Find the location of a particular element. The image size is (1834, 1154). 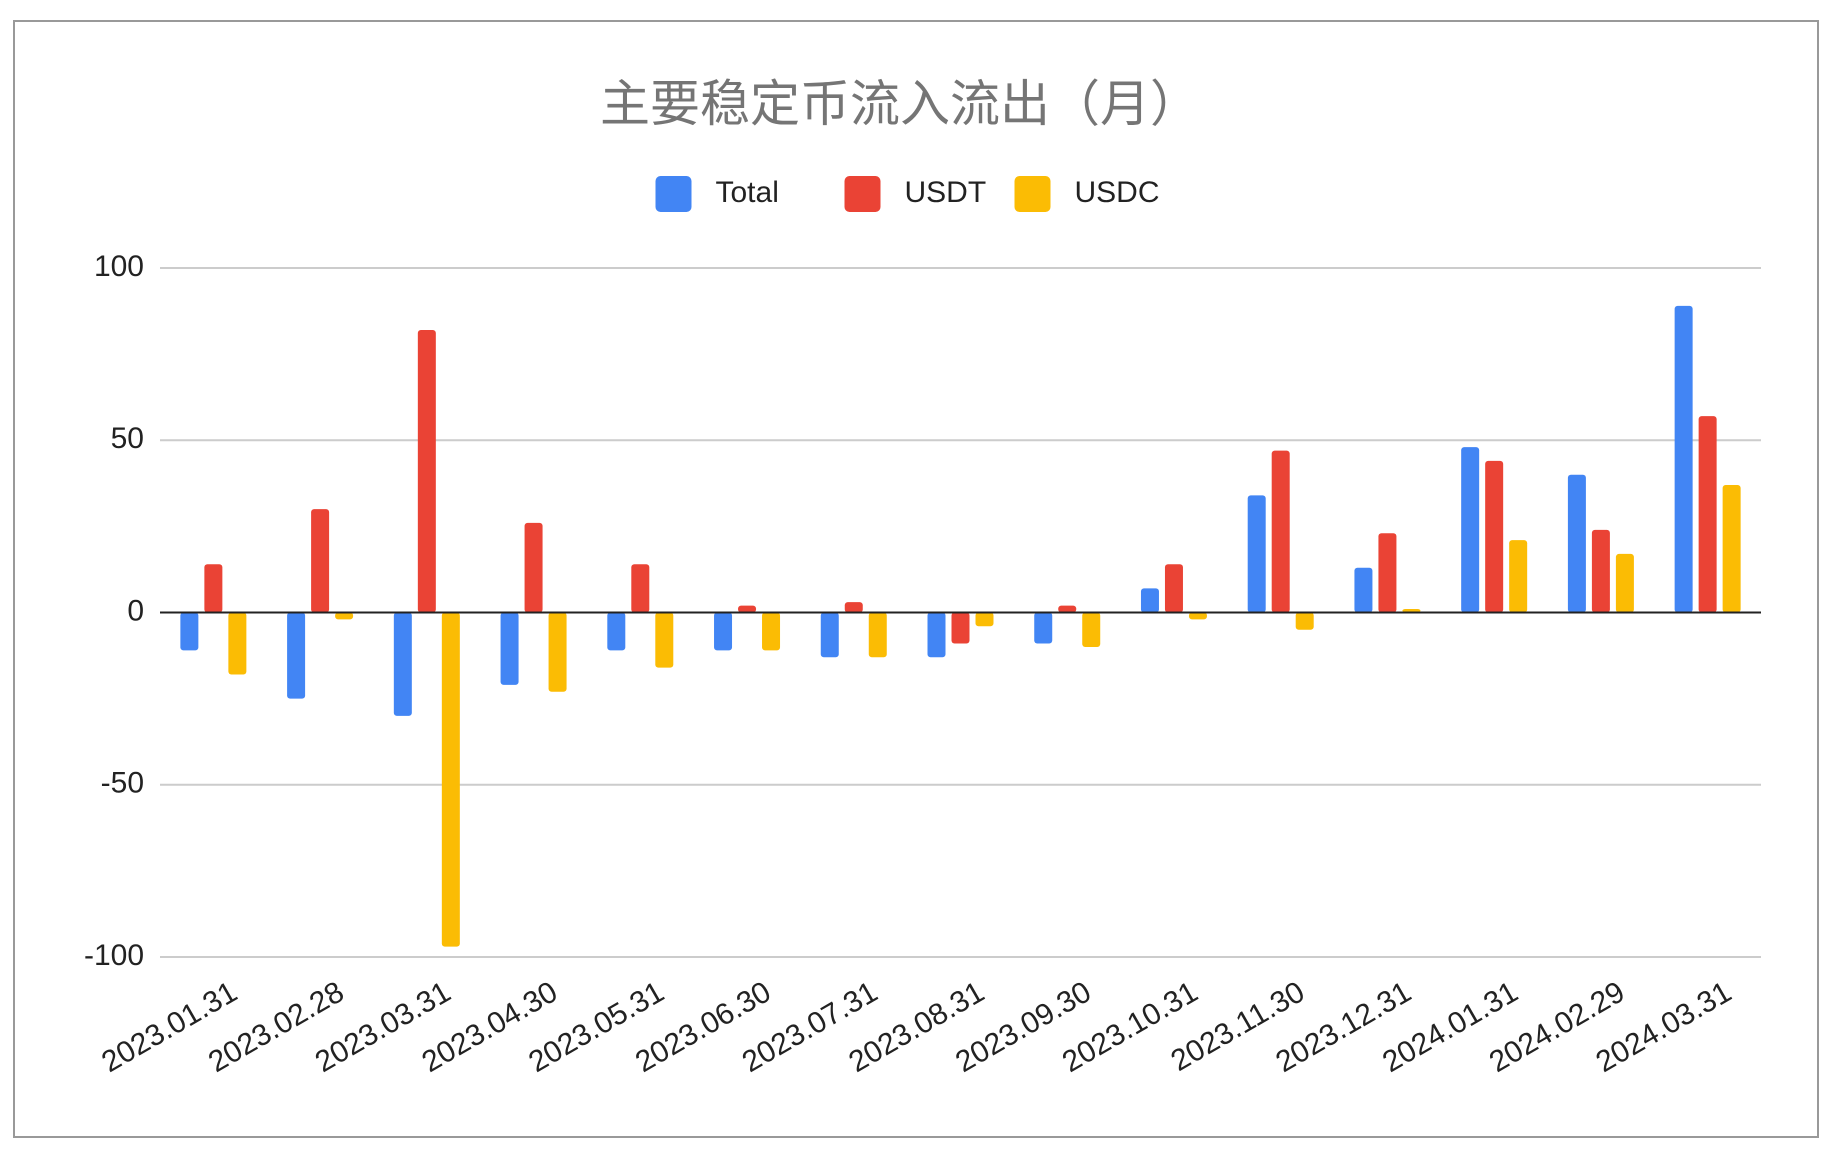

legend-label: USDT is located at coordinates (946, 192).